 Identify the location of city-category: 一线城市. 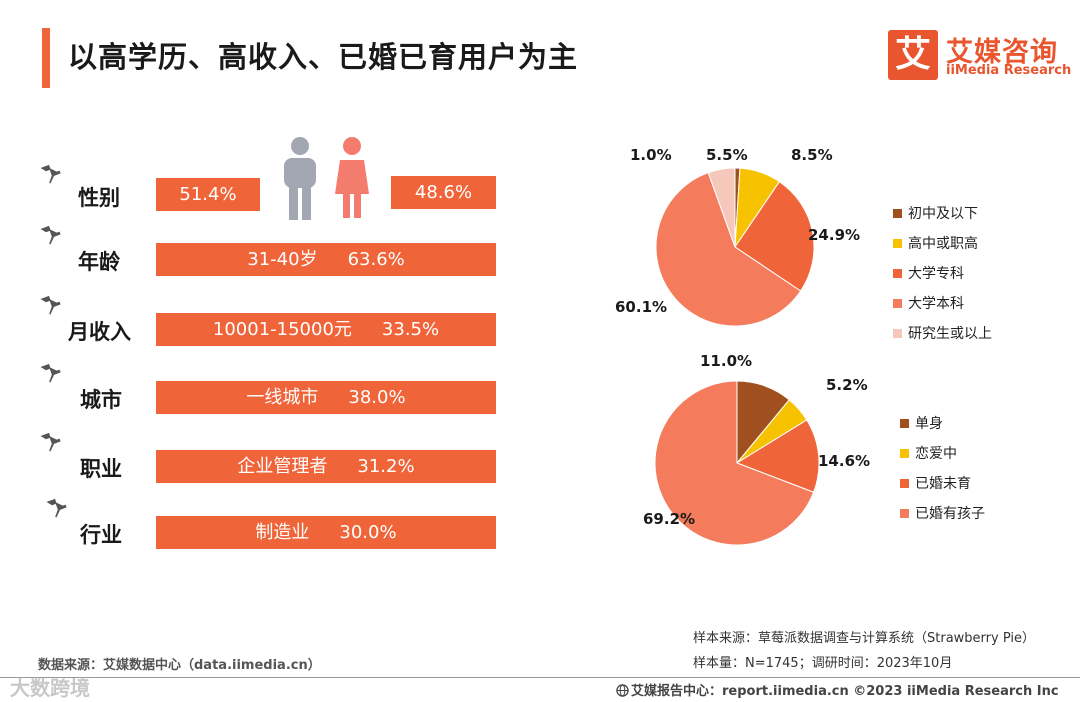
(282, 397).